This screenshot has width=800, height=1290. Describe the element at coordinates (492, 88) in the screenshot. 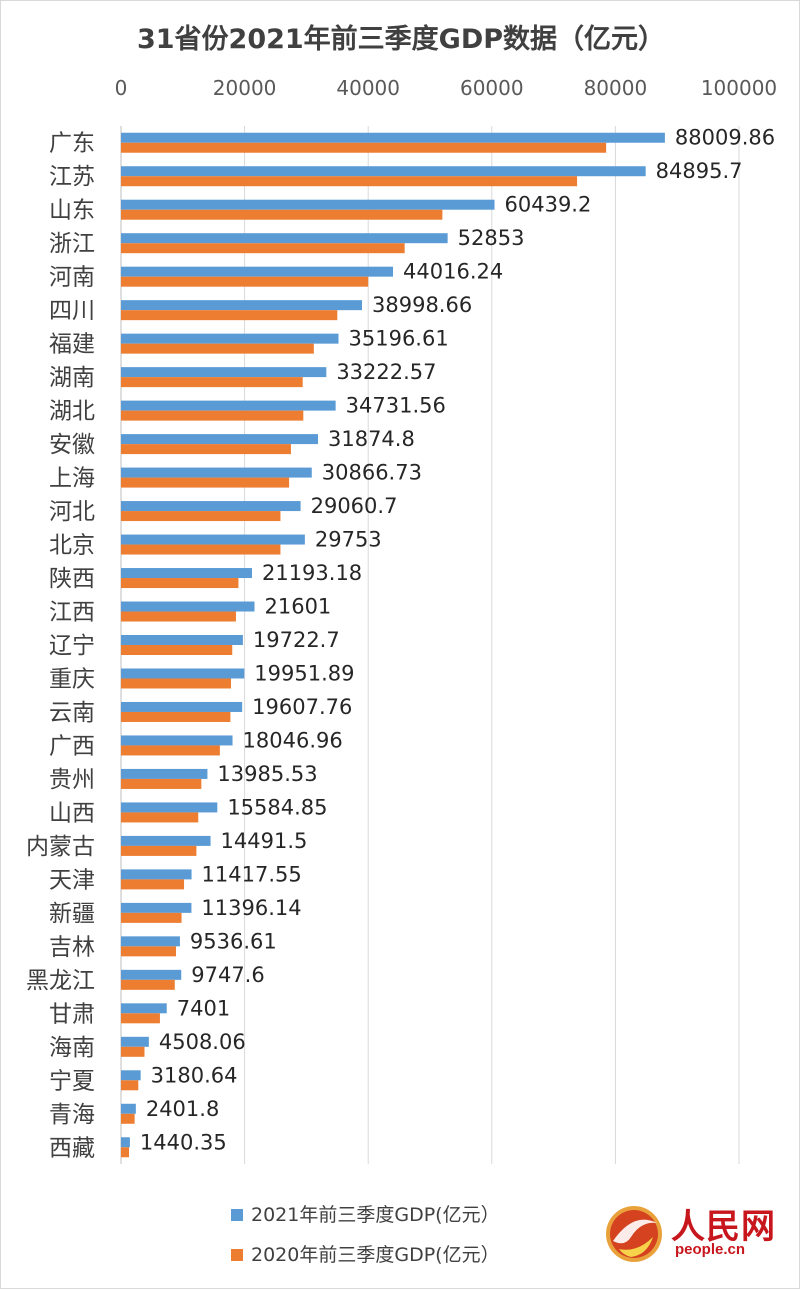

I see `x-tick-label: 60000` at that location.